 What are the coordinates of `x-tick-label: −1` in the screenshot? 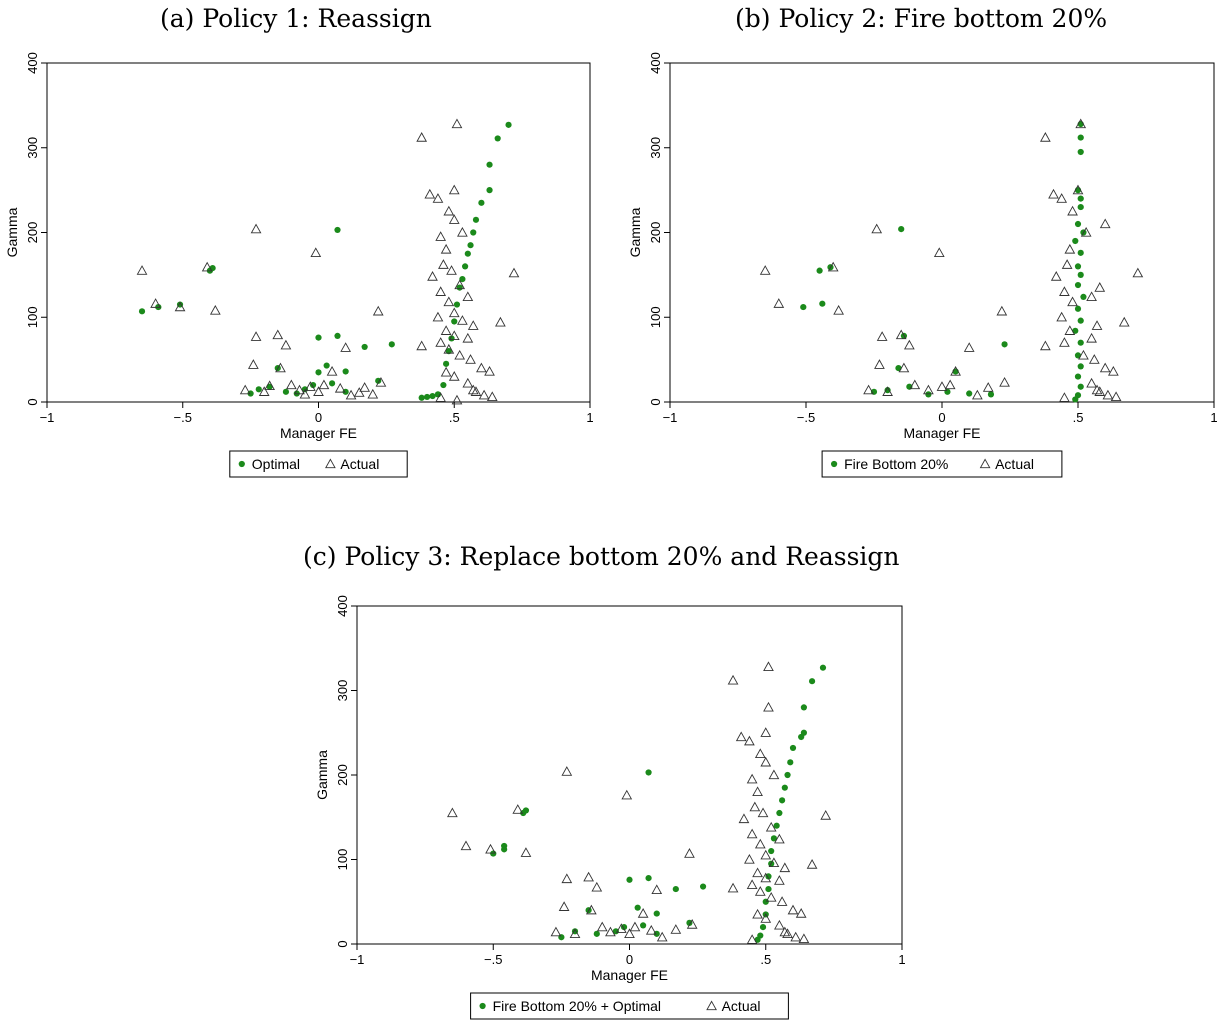 It's located at (670, 417).